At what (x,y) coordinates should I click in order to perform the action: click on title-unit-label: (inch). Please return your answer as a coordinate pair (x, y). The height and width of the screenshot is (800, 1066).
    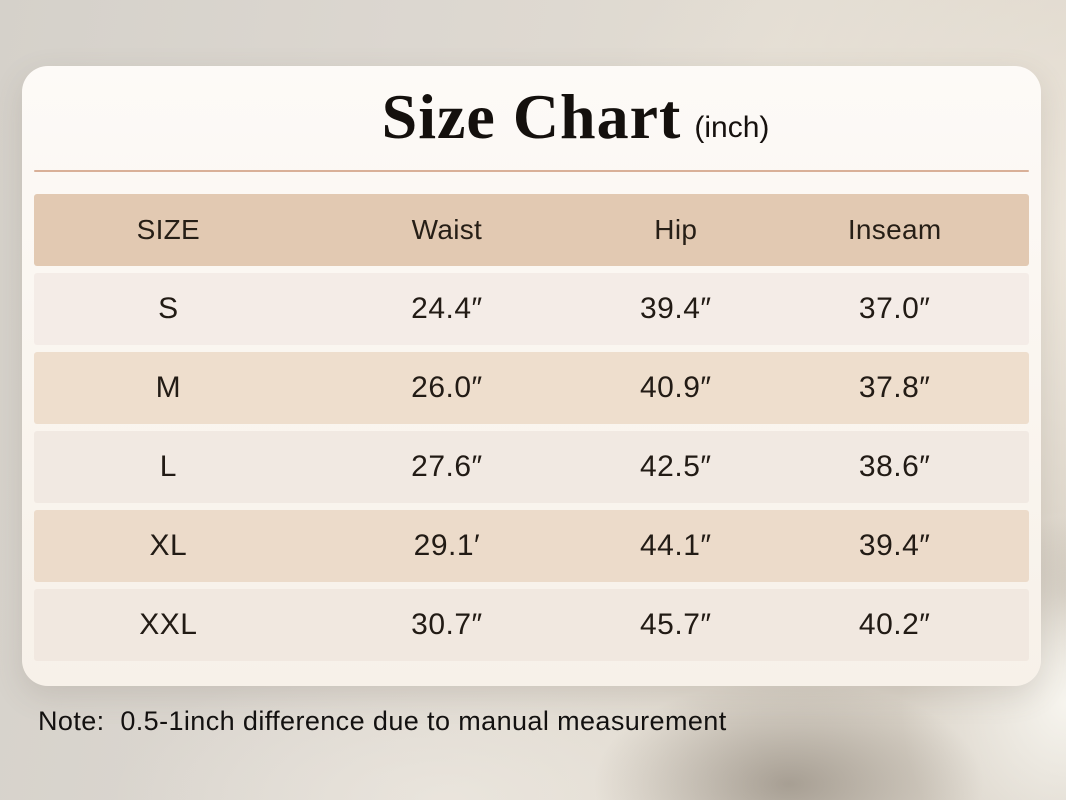
    Looking at the image, I should click on (732, 127).